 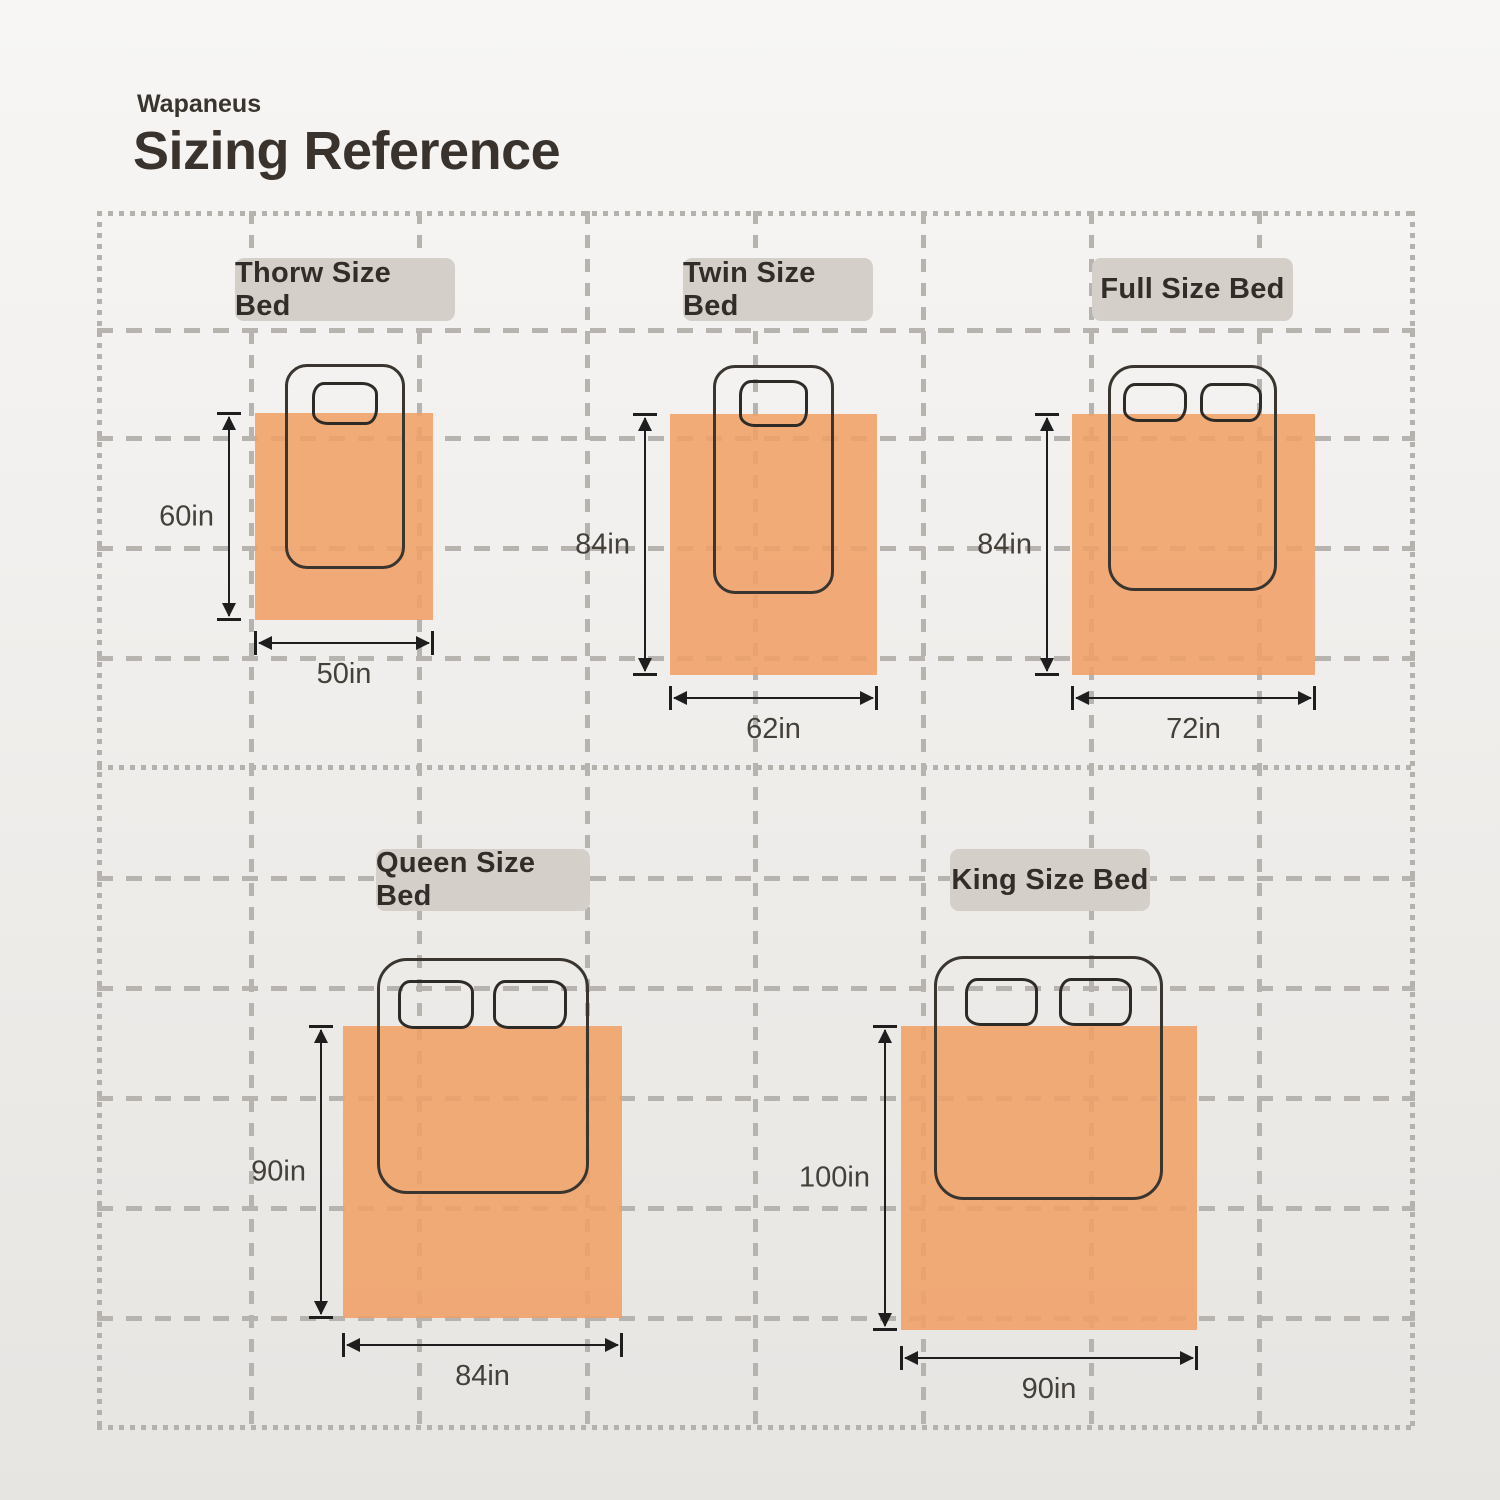 What do you see at coordinates (347, 151) in the screenshot?
I see `page-title: Sizing Reference` at bounding box center [347, 151].